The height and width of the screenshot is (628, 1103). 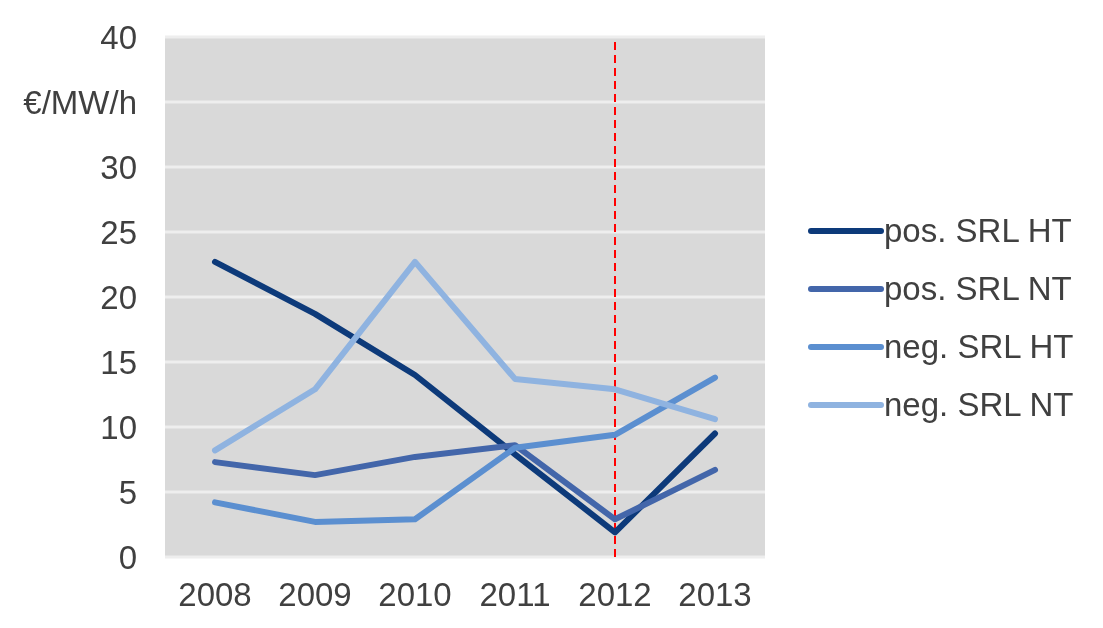 What do you see at coordinates (118, 167) in the screenshot?
I see `y-tick-label: 30` at bounding box center [118, 167].